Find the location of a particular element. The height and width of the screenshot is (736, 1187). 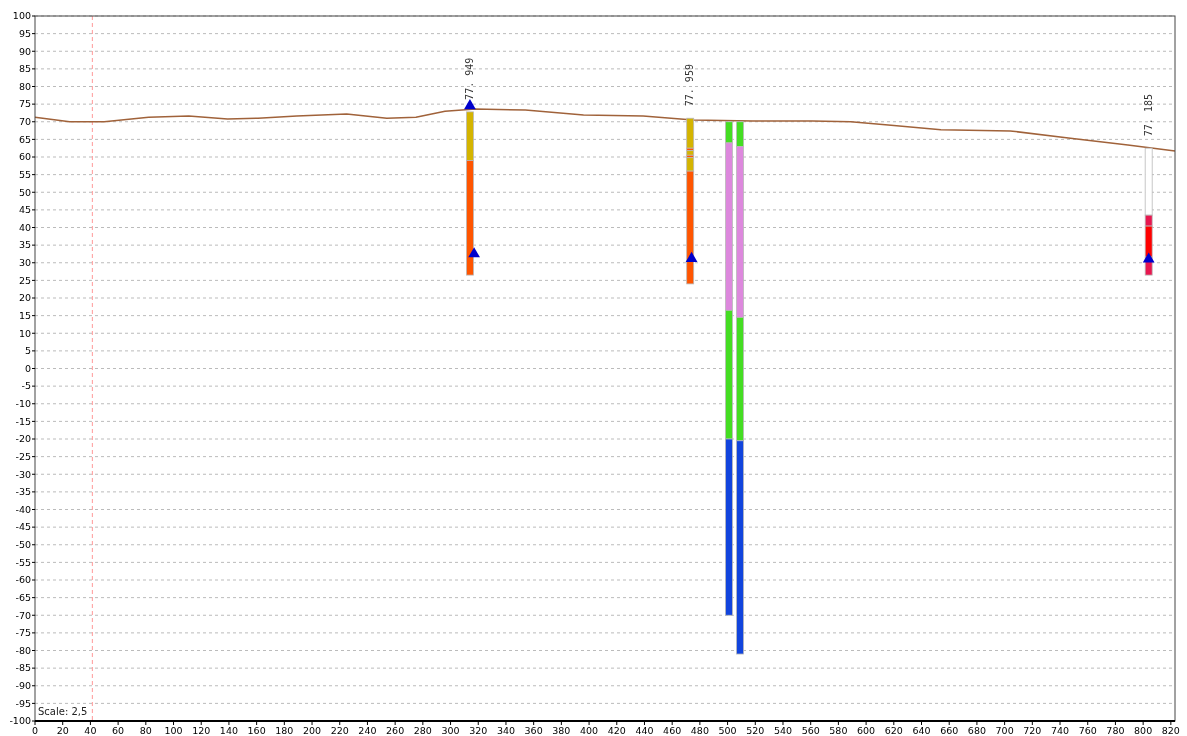

x-tick-label: 780 is located at coordinates (1115, 730).